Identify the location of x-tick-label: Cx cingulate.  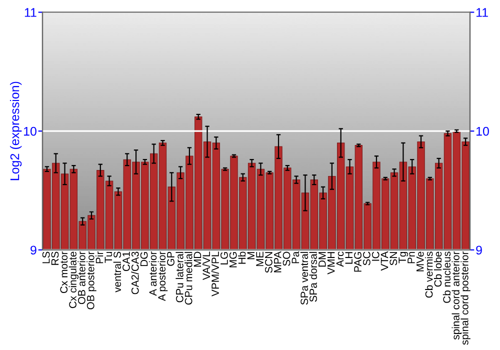
(73, 280).